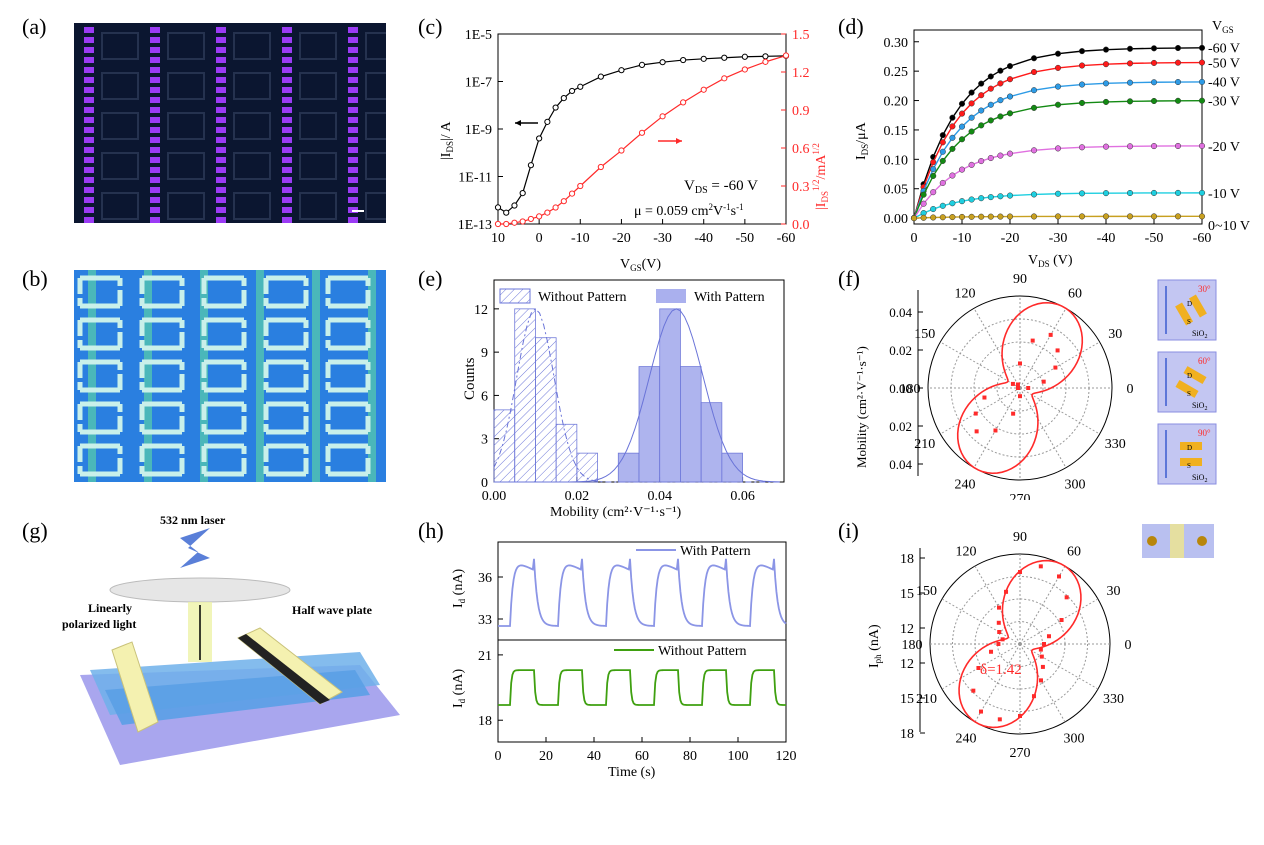 This screenshot has width=1264, height=845. What do you see at coordinates (907, 734) in the screenshot?
I see `i-r-tick-label: 18` at bounding box center [907, 734].